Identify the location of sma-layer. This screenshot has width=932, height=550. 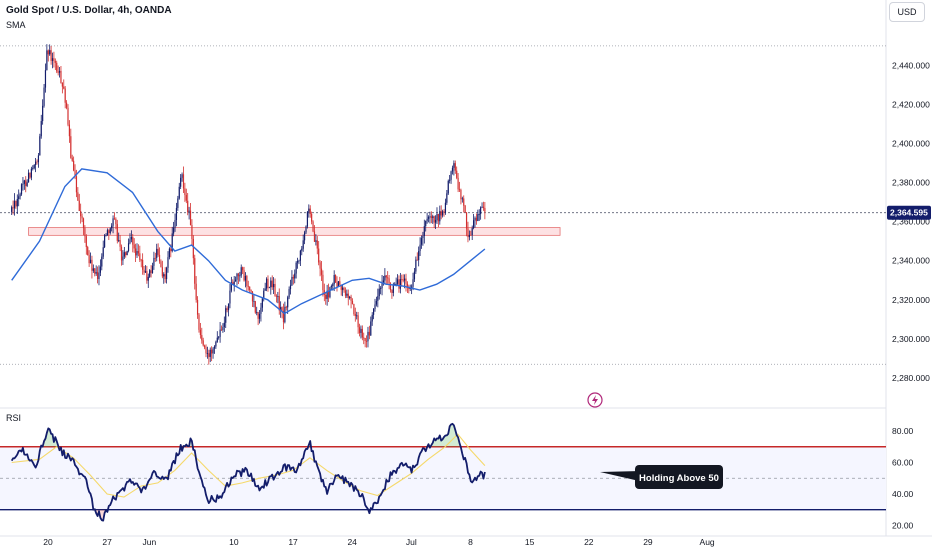
(248, 241).